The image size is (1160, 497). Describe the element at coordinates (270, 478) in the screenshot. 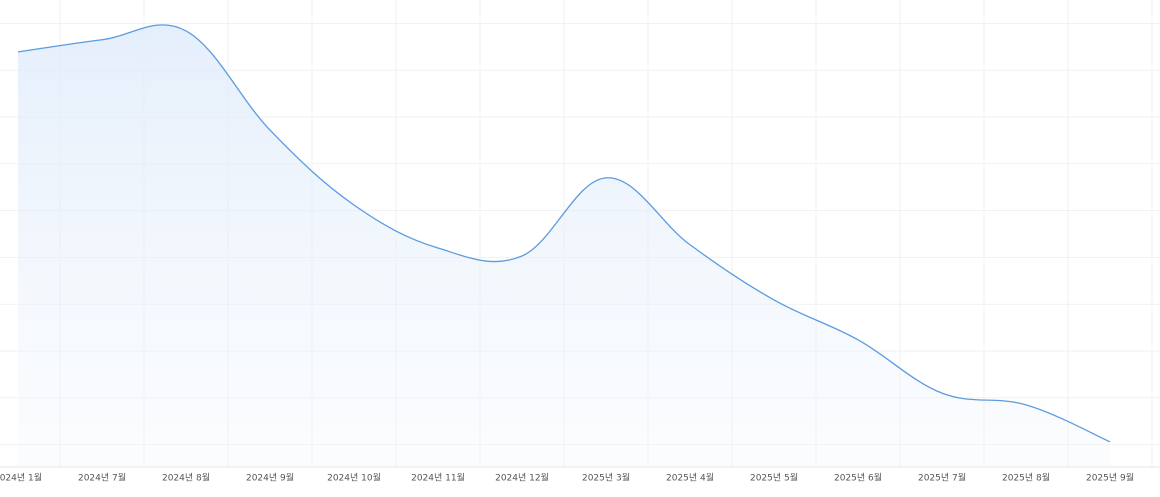

I see `x-tick-label: 2024년 9월` at that location.